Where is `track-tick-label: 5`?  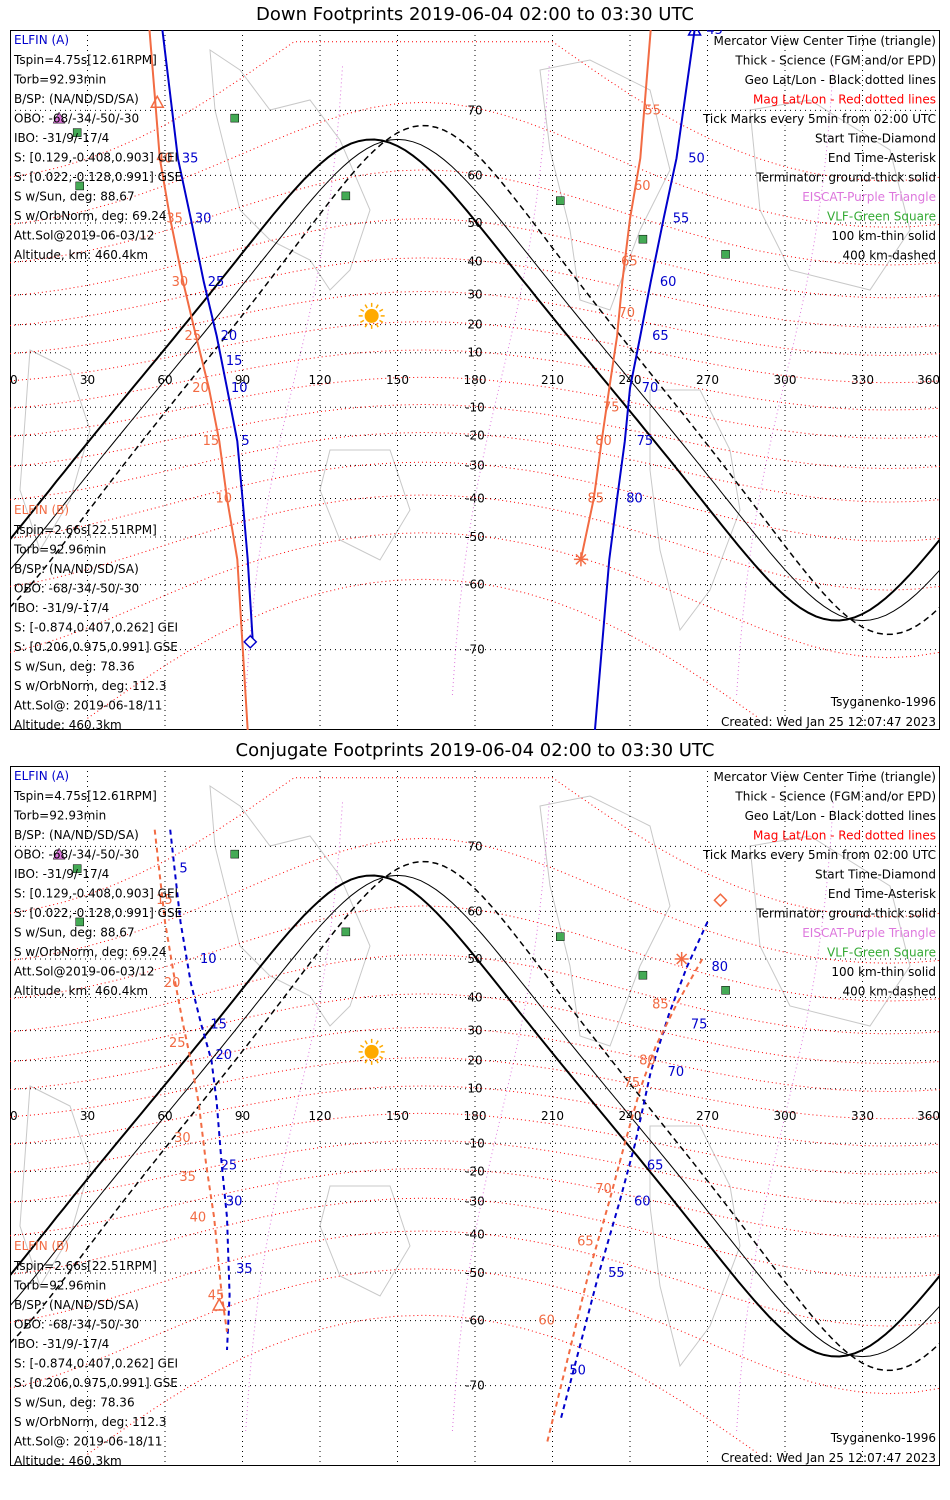 track-tick-label: 5 is located at coordinates (183, 869).